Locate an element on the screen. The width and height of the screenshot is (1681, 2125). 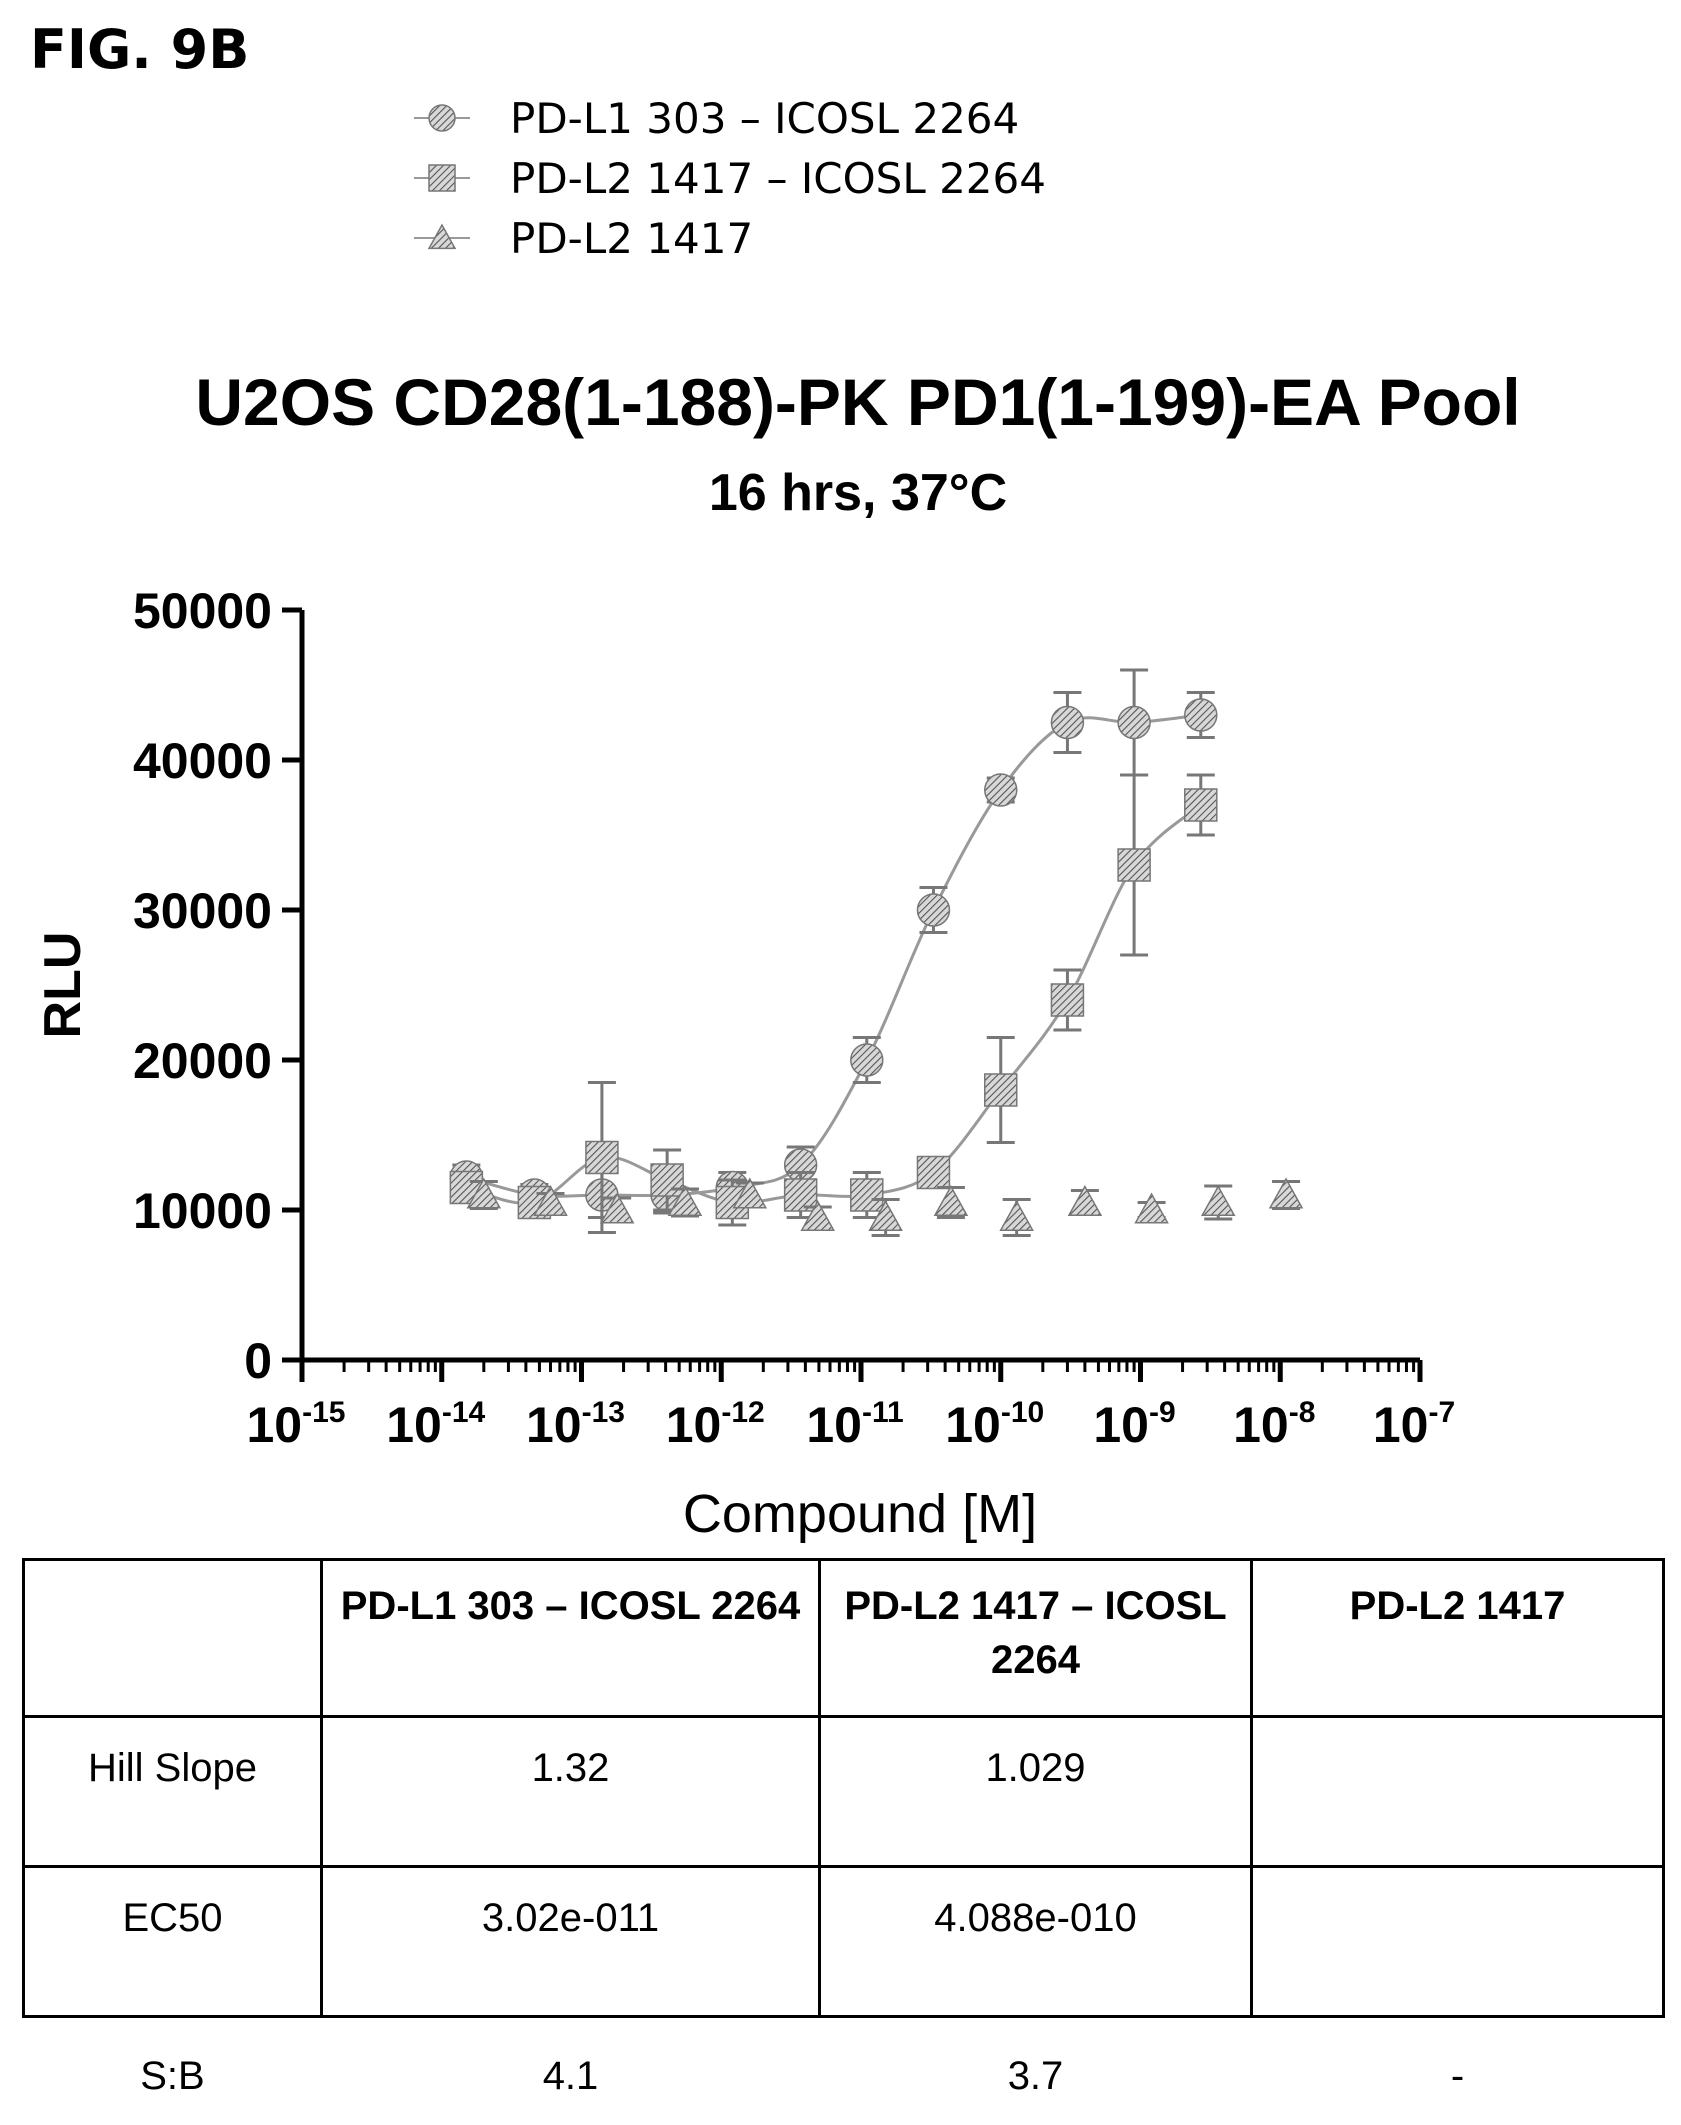
y-tick-label: 50000 is located at coordinates (202, 611).